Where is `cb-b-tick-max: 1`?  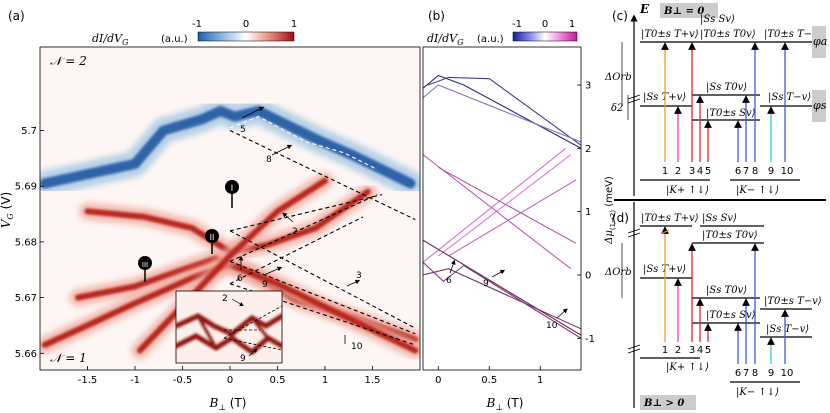
cb-b-tick-max: 1 is located at coordinates (572, 24).